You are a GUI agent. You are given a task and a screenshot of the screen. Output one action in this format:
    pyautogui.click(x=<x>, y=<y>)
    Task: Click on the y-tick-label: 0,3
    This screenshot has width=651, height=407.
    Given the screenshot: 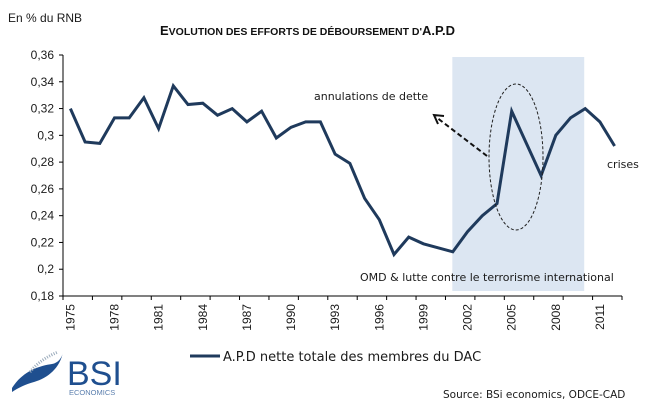 What is the action you would take?
    pyautogui.click(x=45, y=135)
    